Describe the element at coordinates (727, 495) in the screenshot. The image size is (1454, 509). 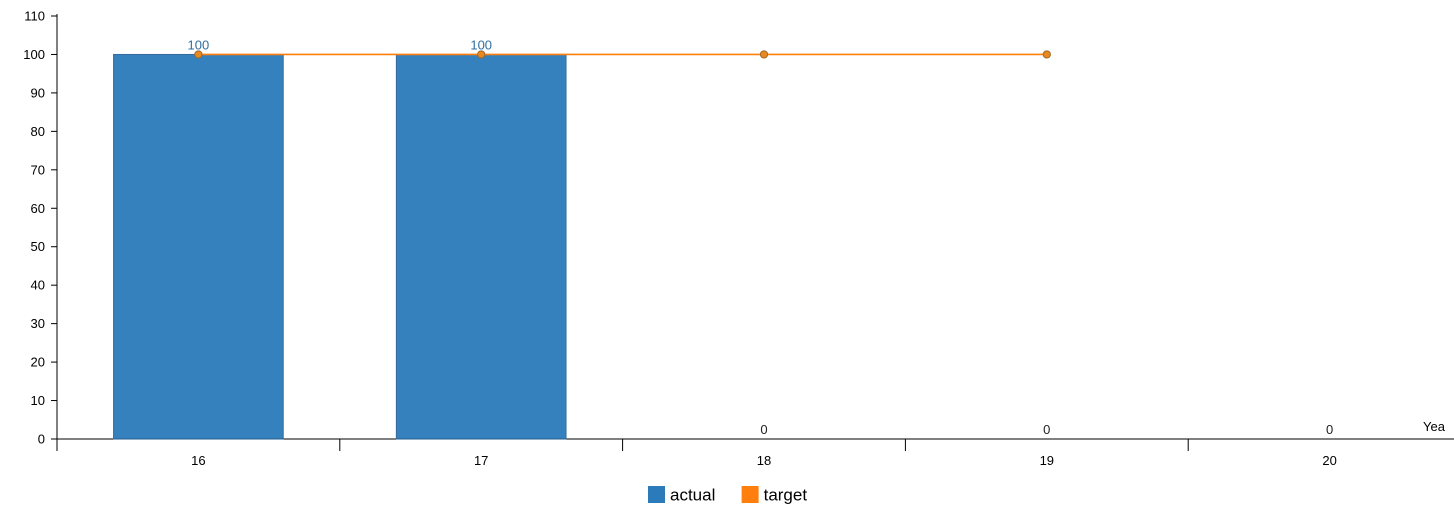
I see `legend: actual target` at that location.